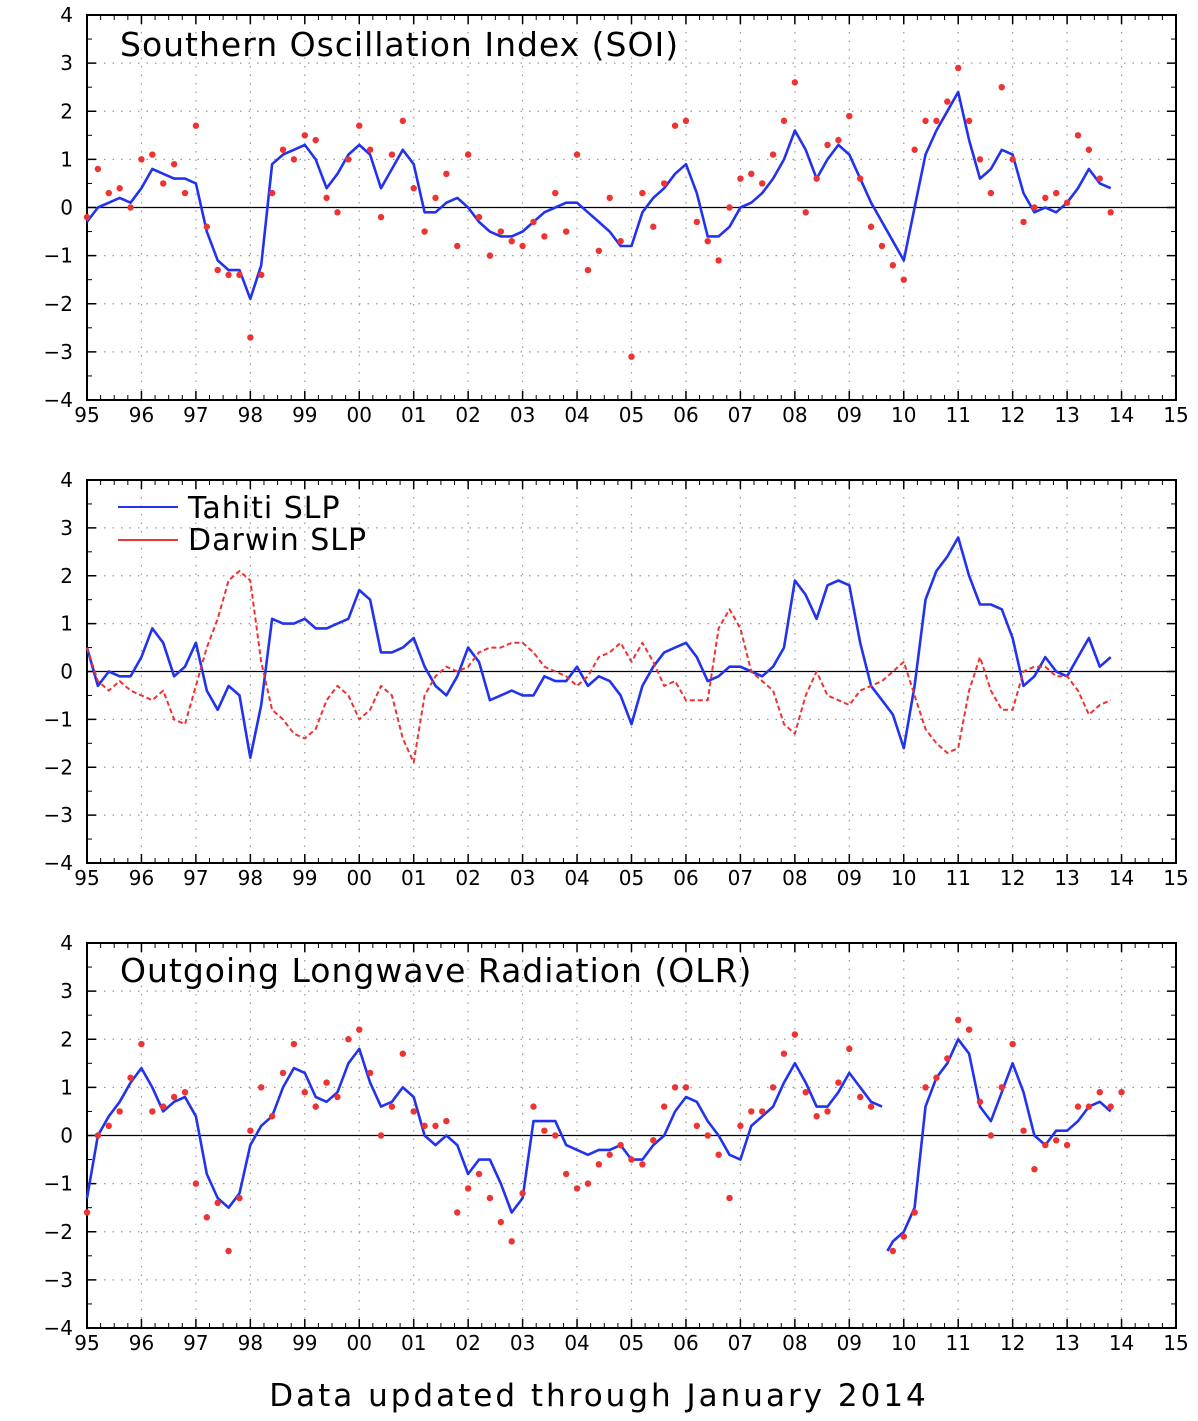 The width and height of the screenshot is (1198, 1421). I want to click on footer-note: Data updated through January 2014, so click(599, 1396).